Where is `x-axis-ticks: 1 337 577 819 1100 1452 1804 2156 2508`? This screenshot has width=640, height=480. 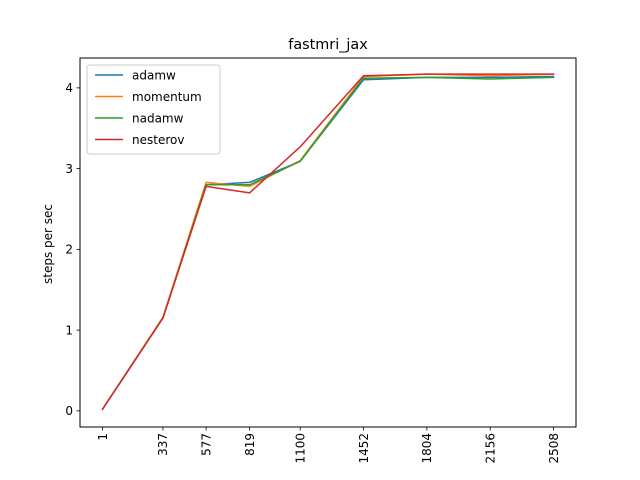
x-axis-ticks: 1 337 577 819 1100 1452 1804 2156 2508 is located at coordinates (328, 445).